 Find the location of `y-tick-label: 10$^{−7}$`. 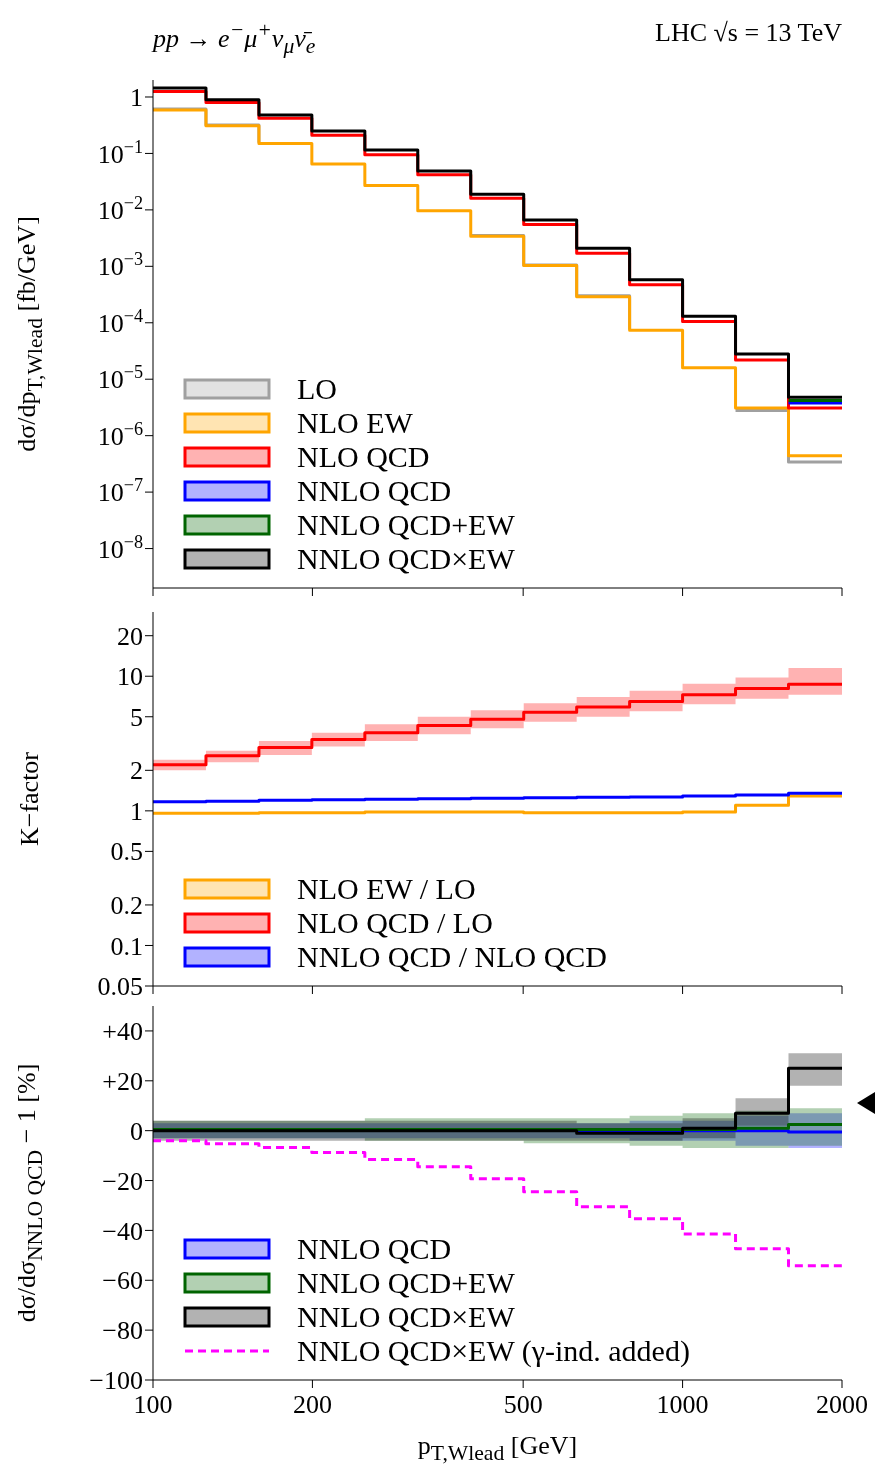

y-tick-label: 10$^{−7}$ is located at coordinates (120, 491).